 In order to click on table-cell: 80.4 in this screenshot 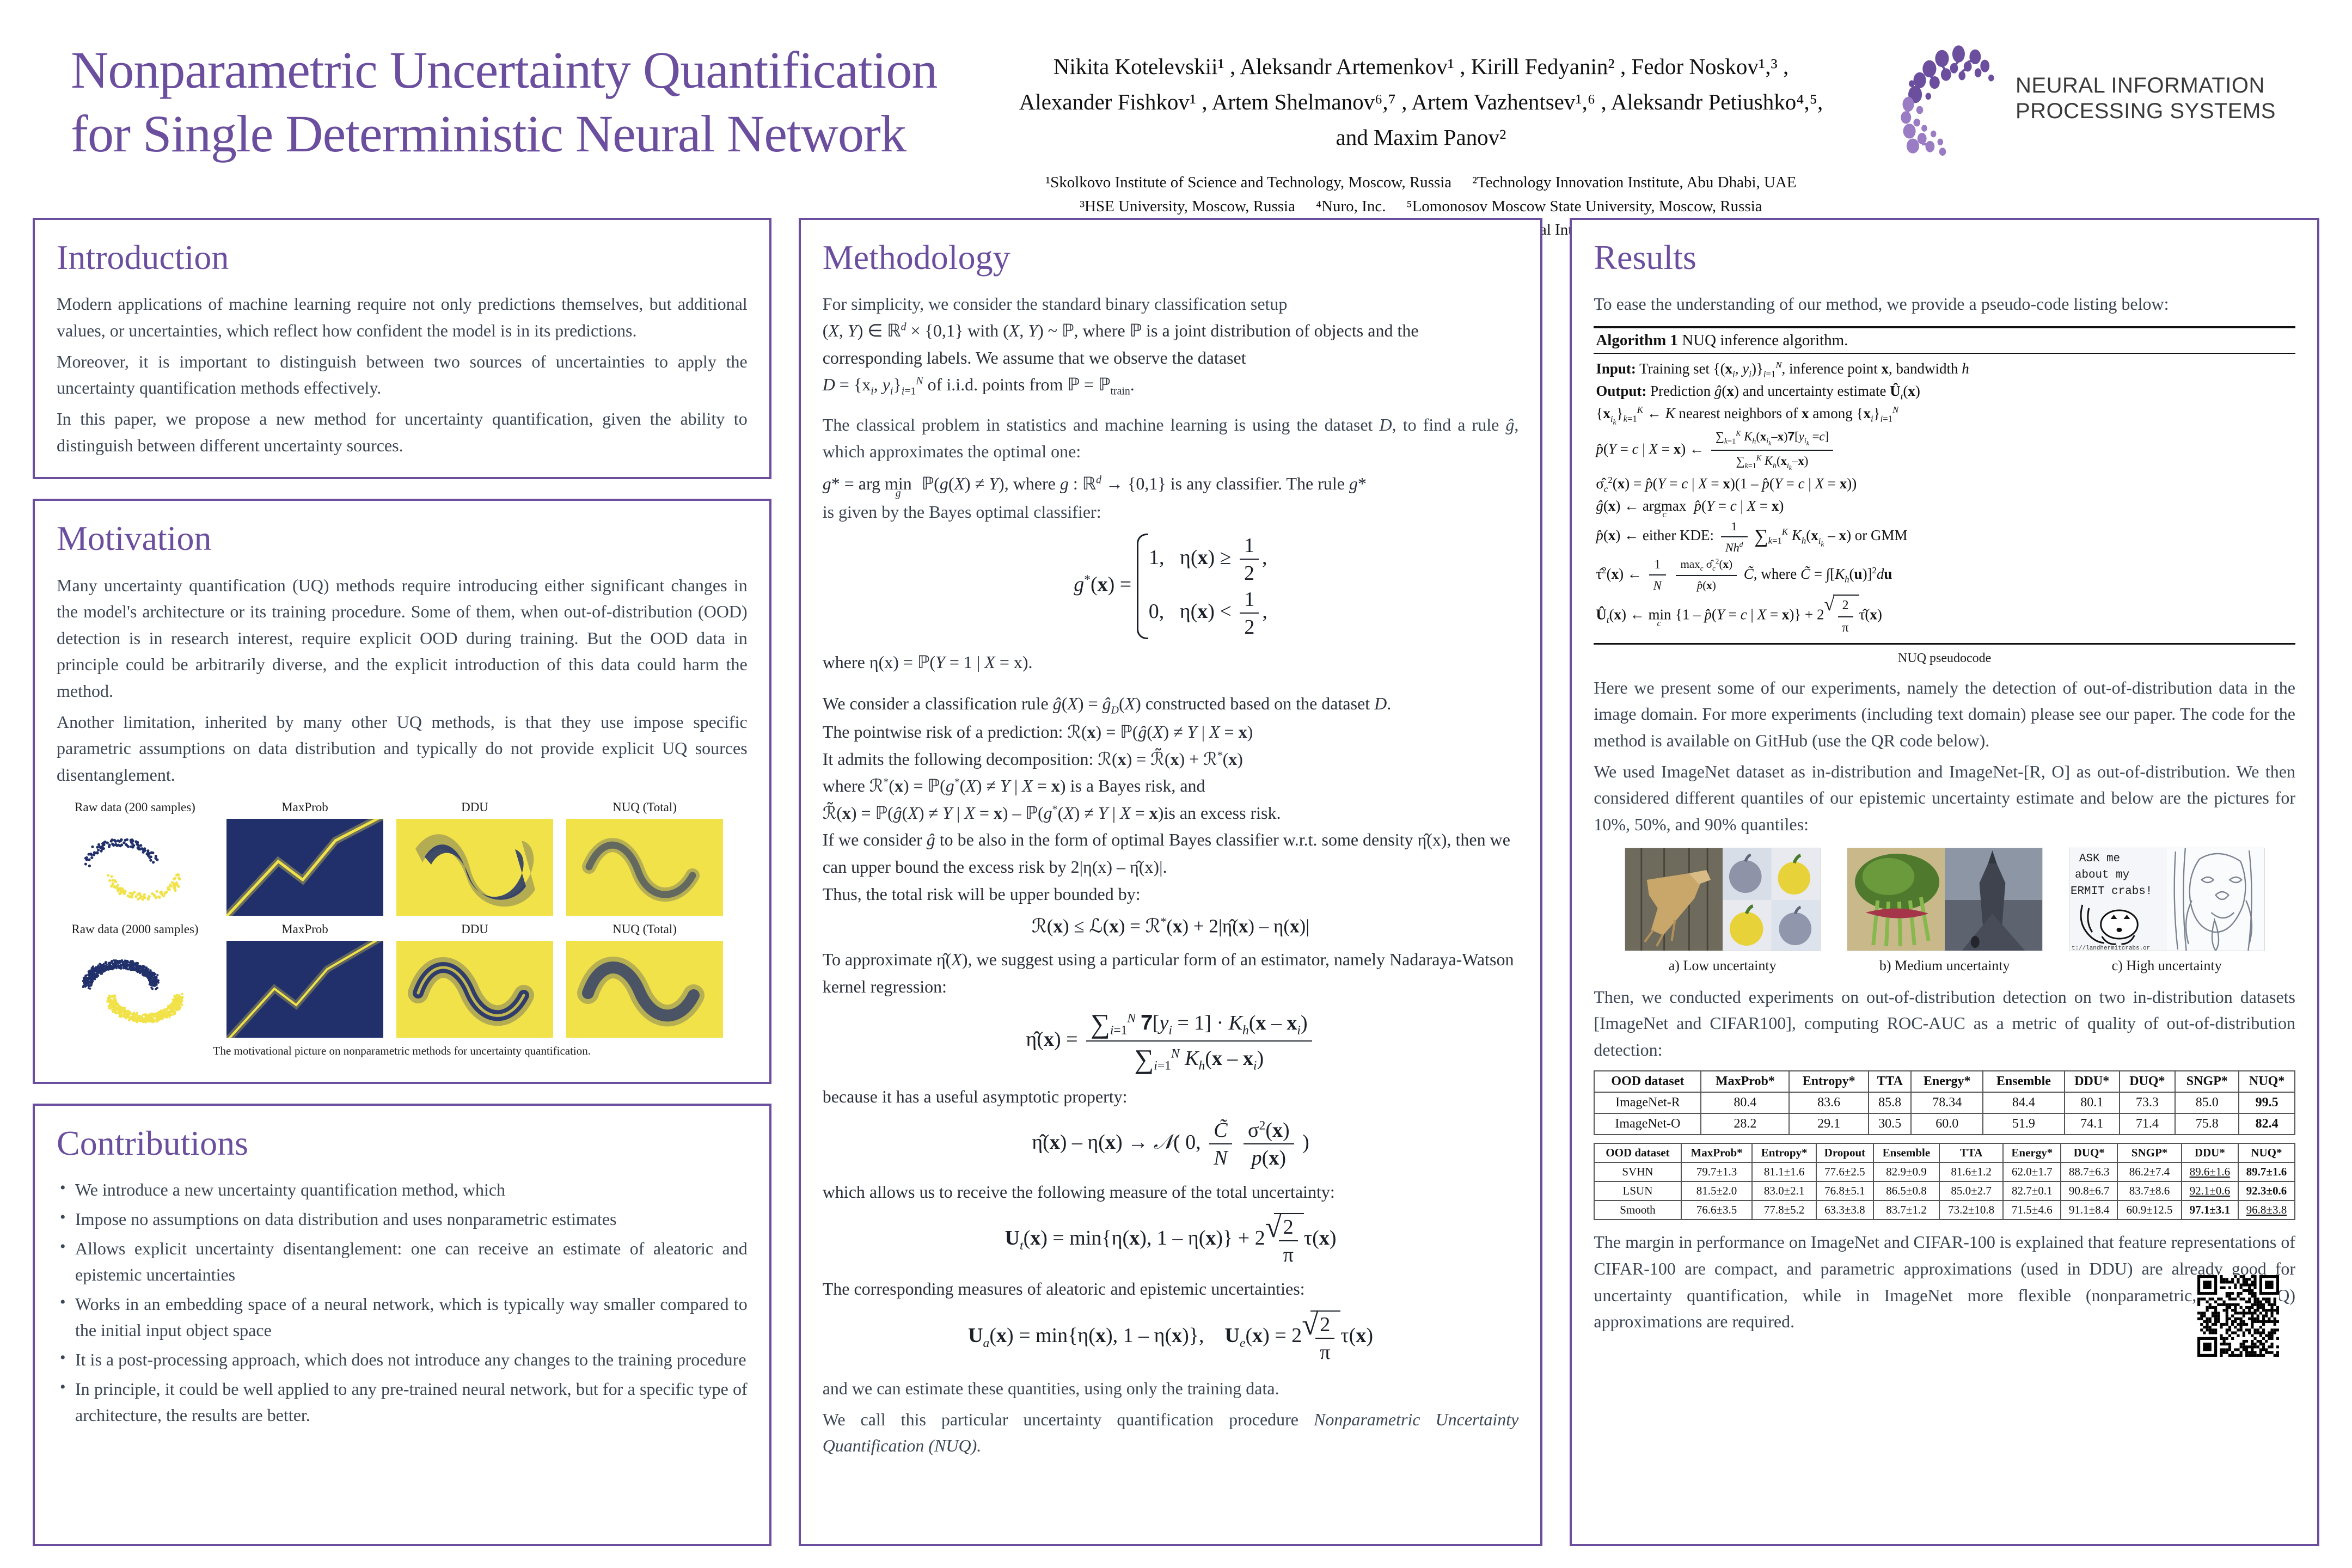, I will do `click(1745, 1103)`.